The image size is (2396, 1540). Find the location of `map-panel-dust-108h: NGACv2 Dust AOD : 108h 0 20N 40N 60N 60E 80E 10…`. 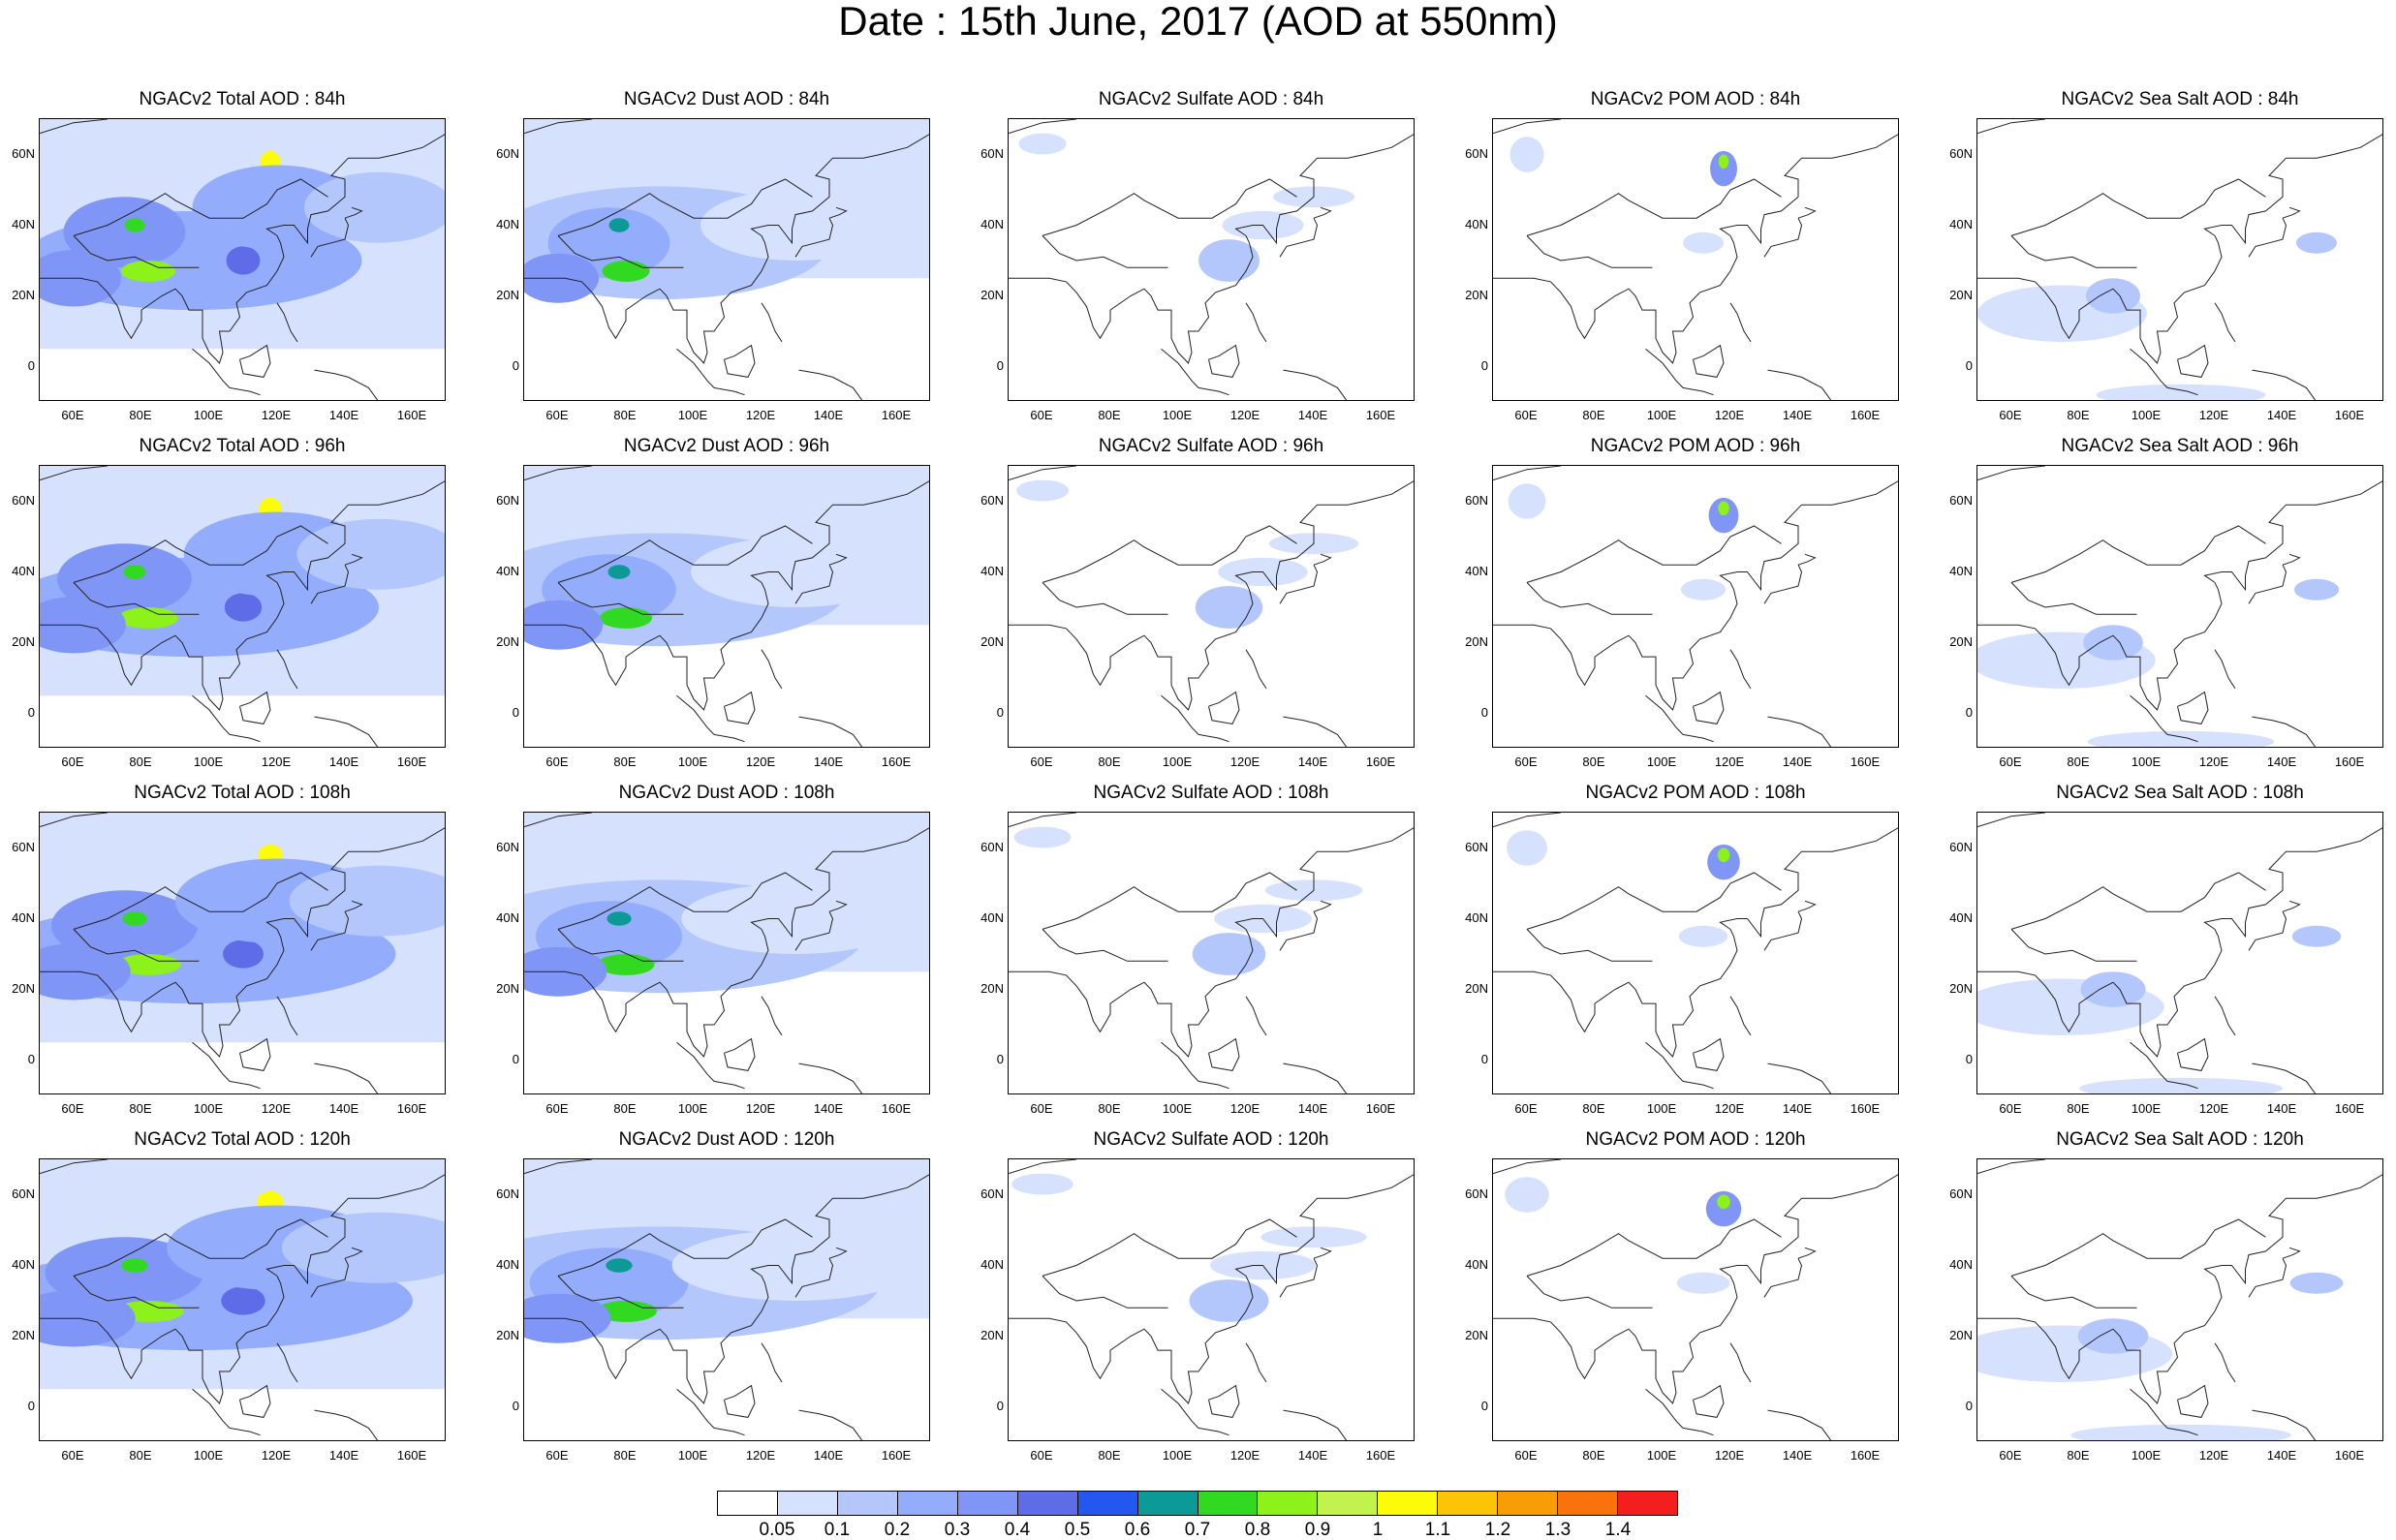

map-panel-dust-108h: NGACv2 Dust AOD : 108h 0 20N 40N 60N 60E 80E 10… is located at coordinates (707, 956).